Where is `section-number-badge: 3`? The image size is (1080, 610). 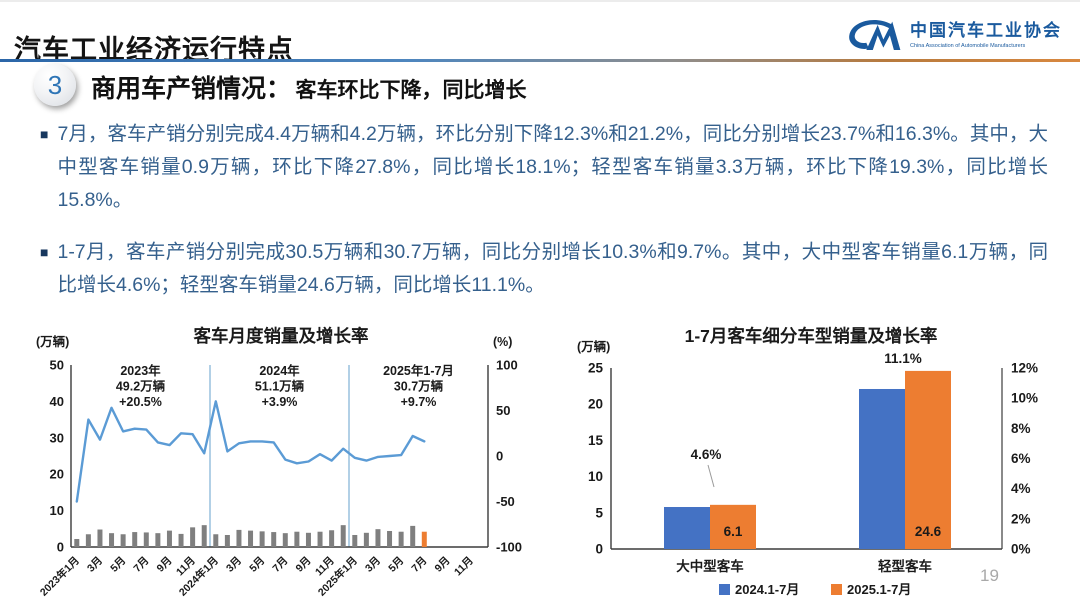
section-number-badge: 3 is located at coordinates (55, 85).